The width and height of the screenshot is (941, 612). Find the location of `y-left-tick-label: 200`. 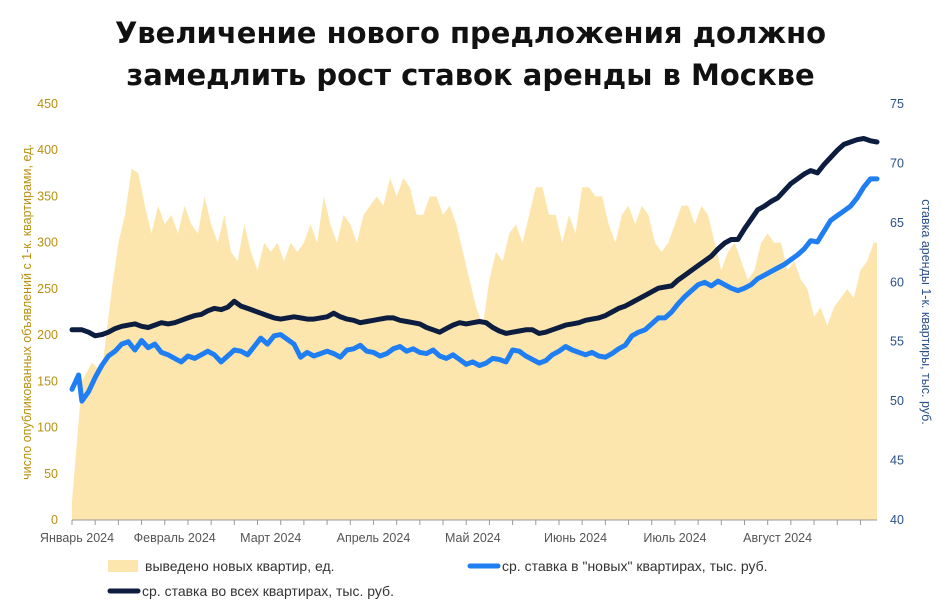

y-left-tick-label: 200 is located at coordinates (47, 335).